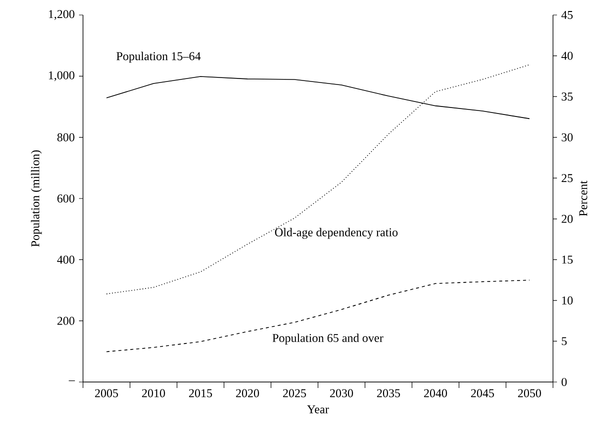  Describe the element at coordinates (247, 393) in the screenshot. I see `x-tick-label: 2020` at that location.